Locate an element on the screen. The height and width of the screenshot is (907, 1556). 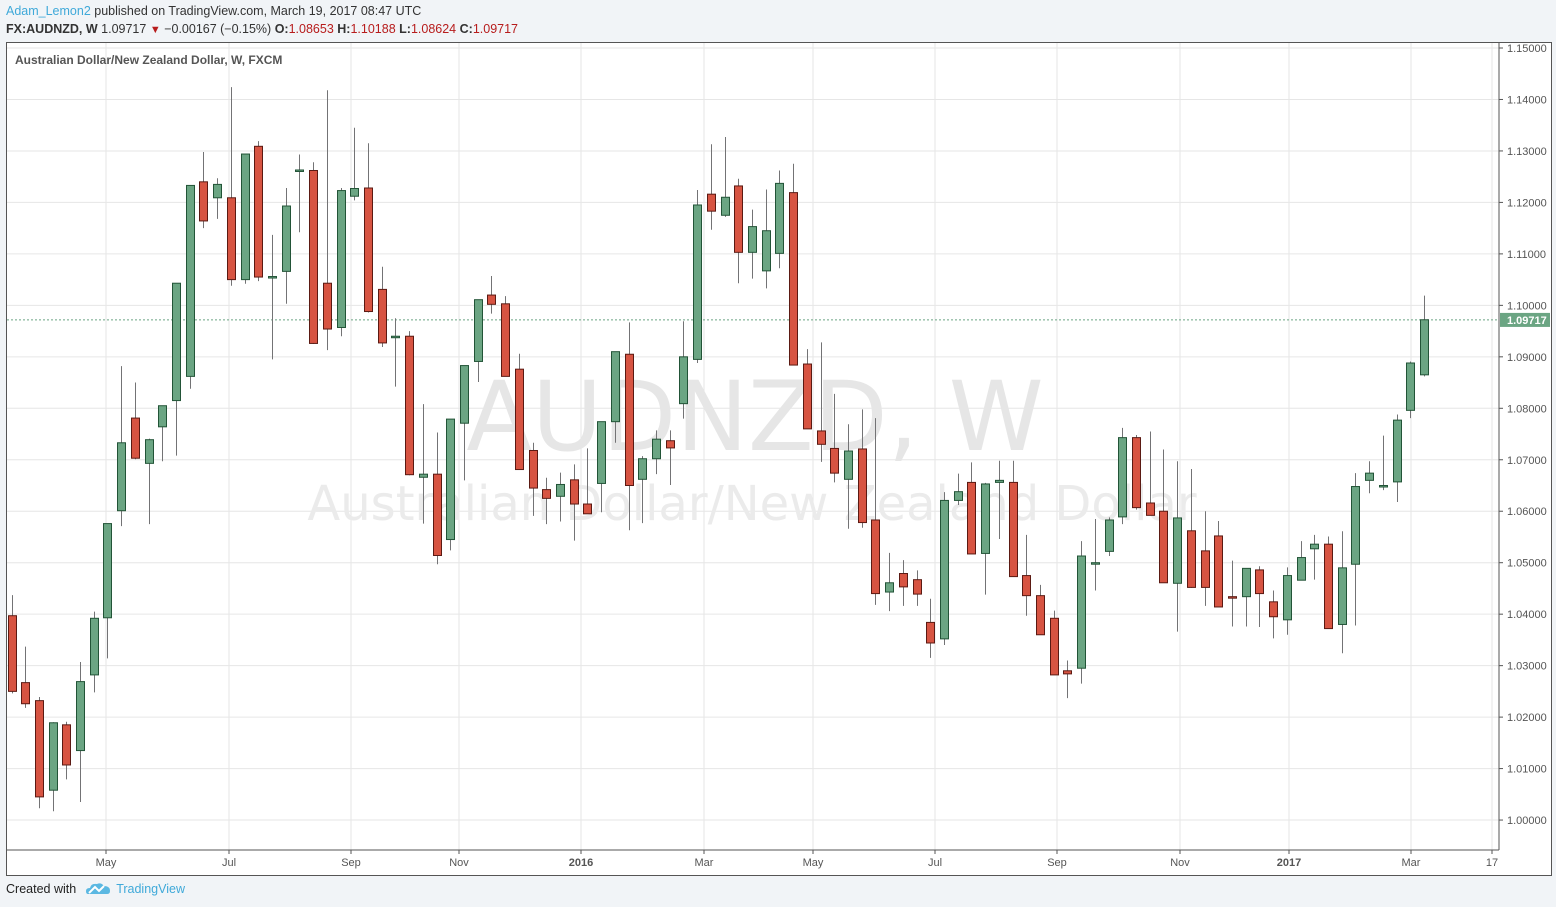
tradingview-link: TradingView is located at coordinates (150, 889).